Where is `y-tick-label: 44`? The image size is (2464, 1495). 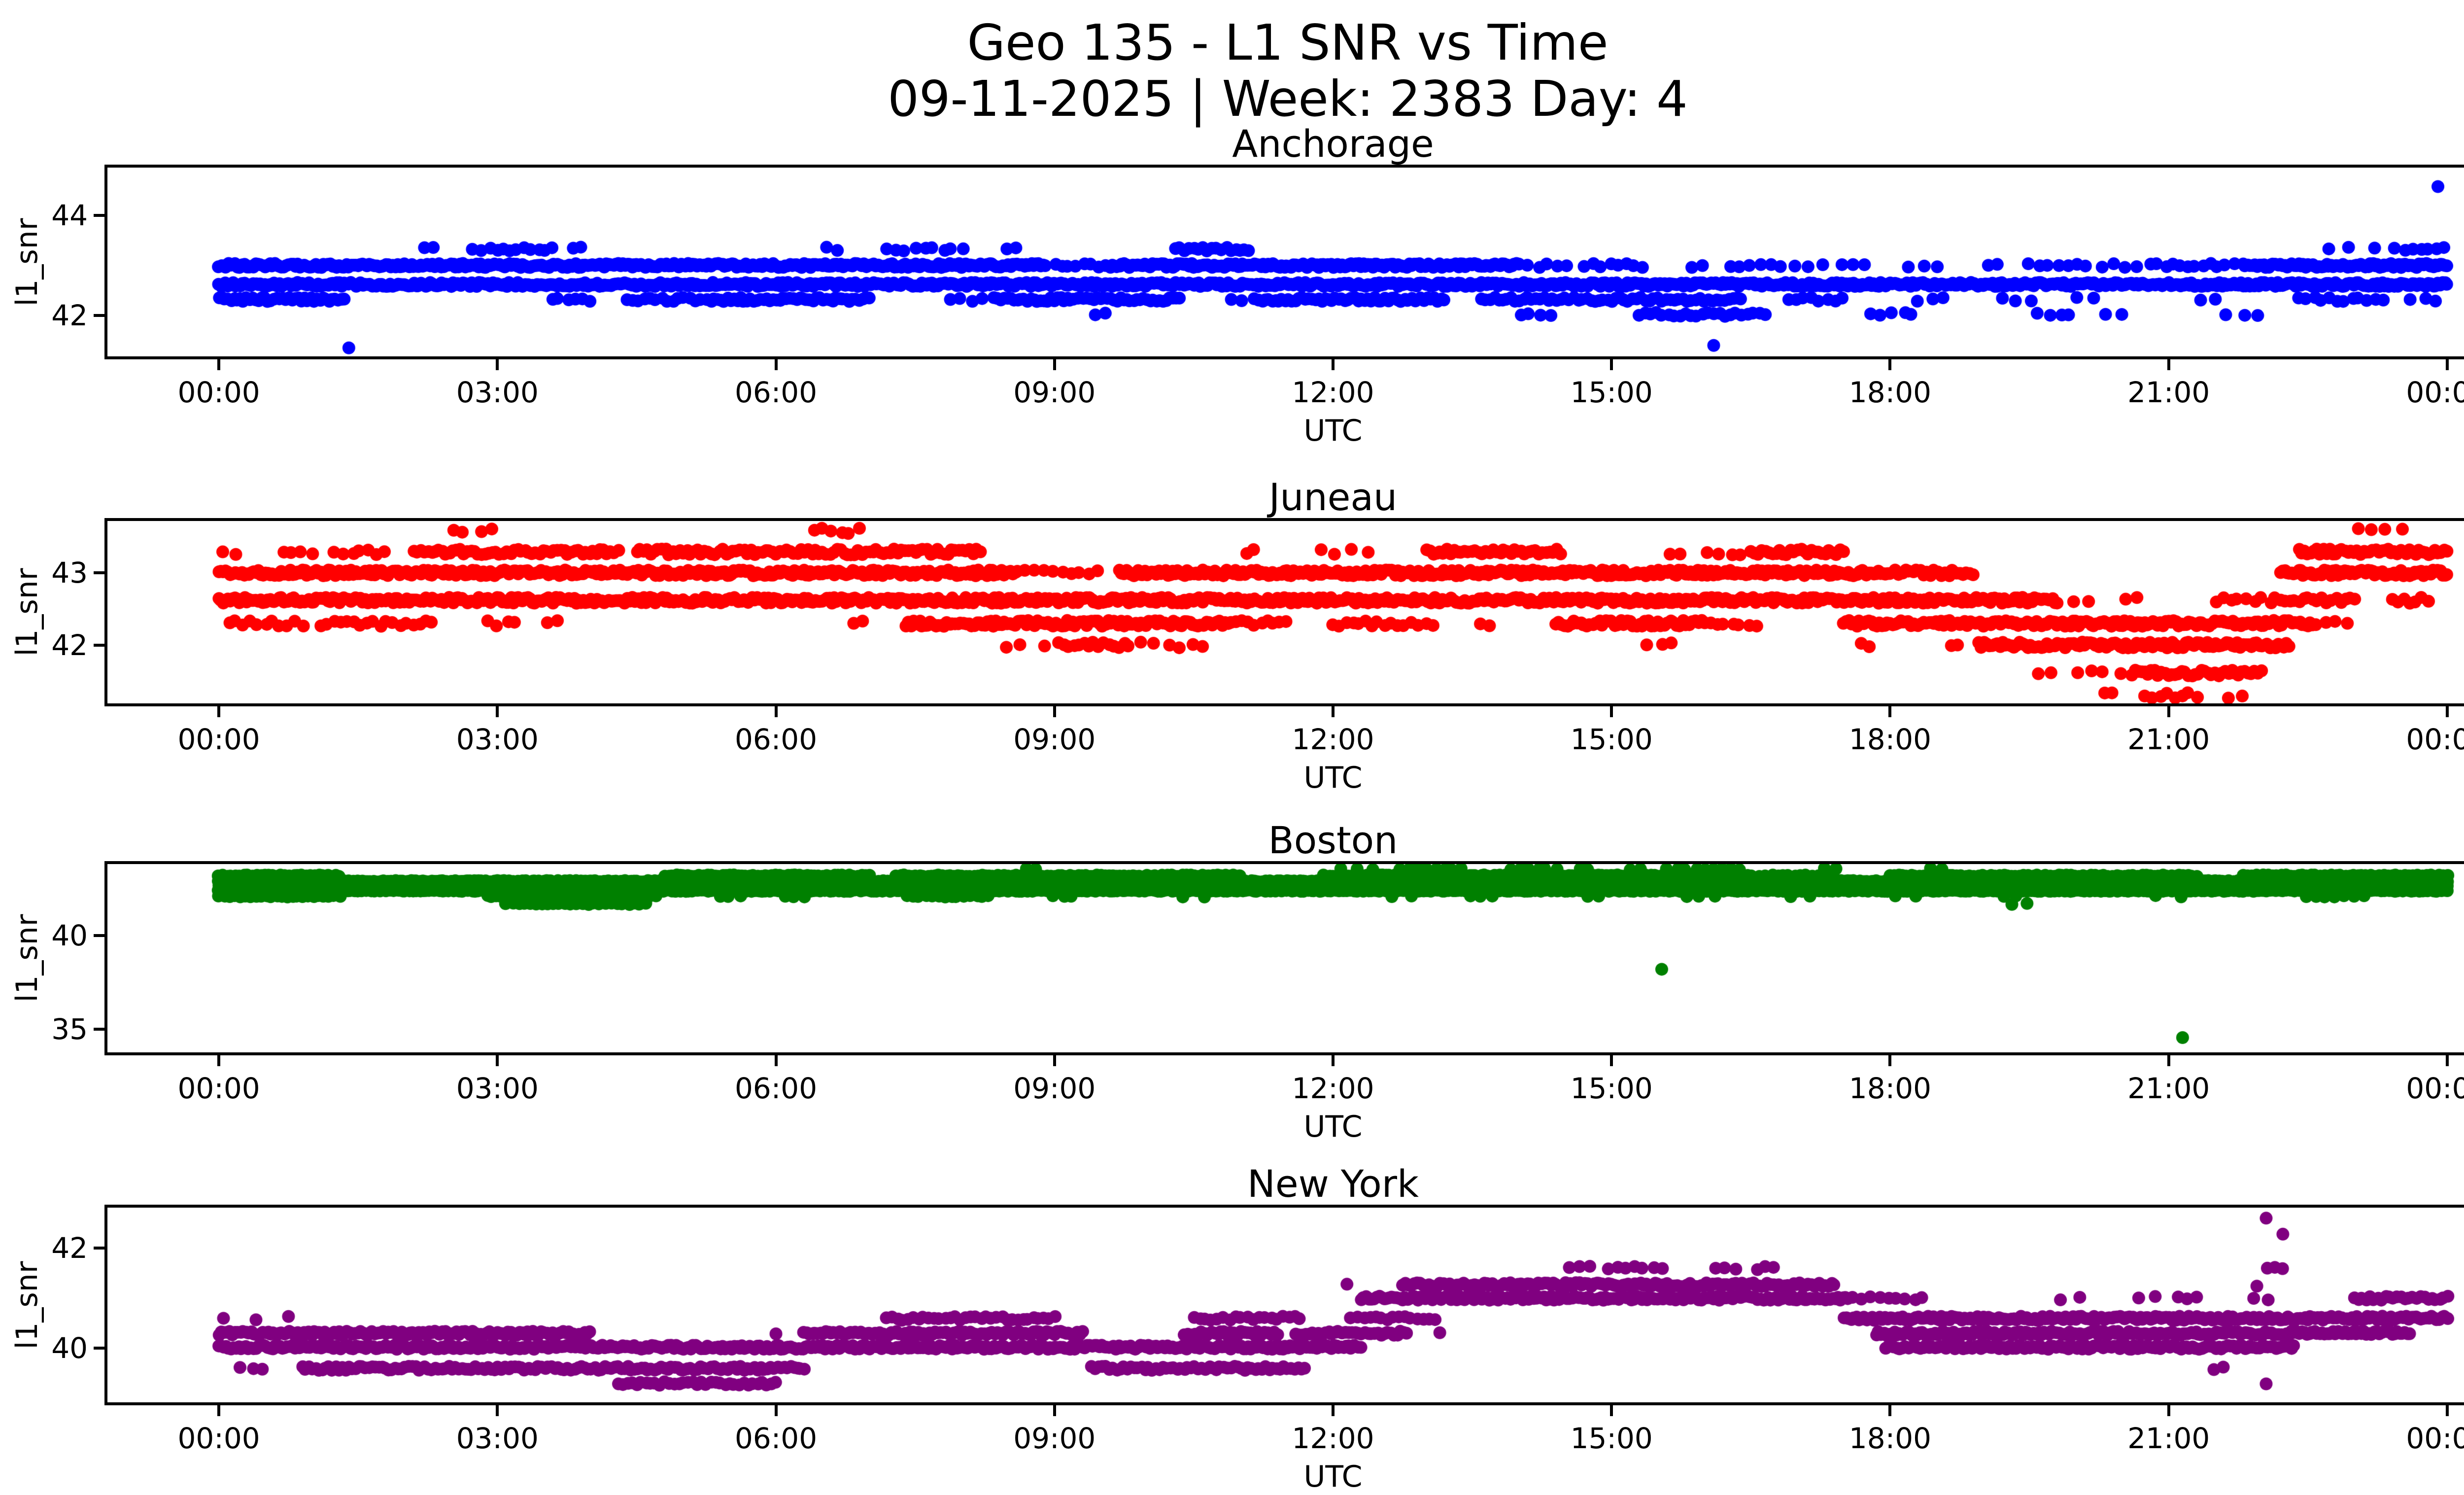 y-tick-label: 44 is located at coordinates (69, 216).